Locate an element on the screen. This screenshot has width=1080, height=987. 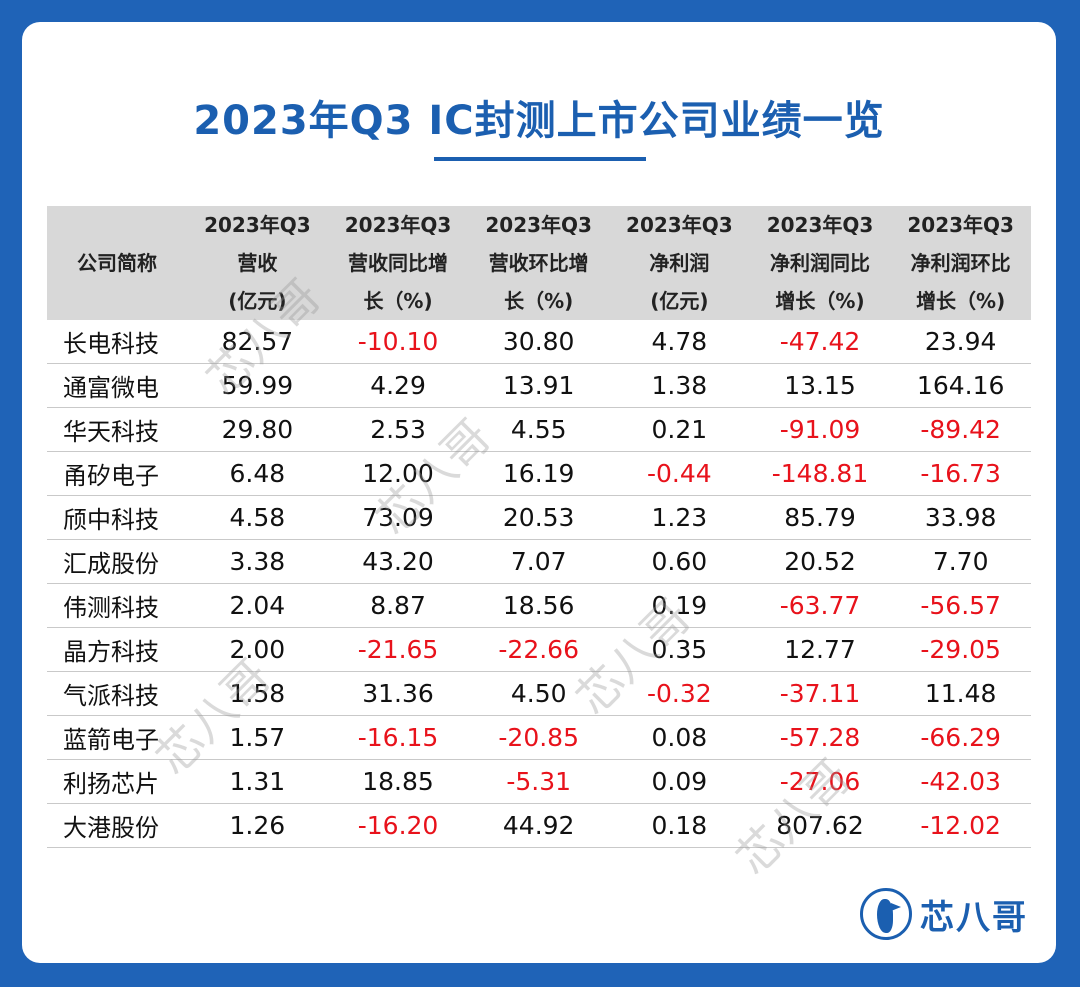
bird-logo-icon is located at coordinates (886, 914).